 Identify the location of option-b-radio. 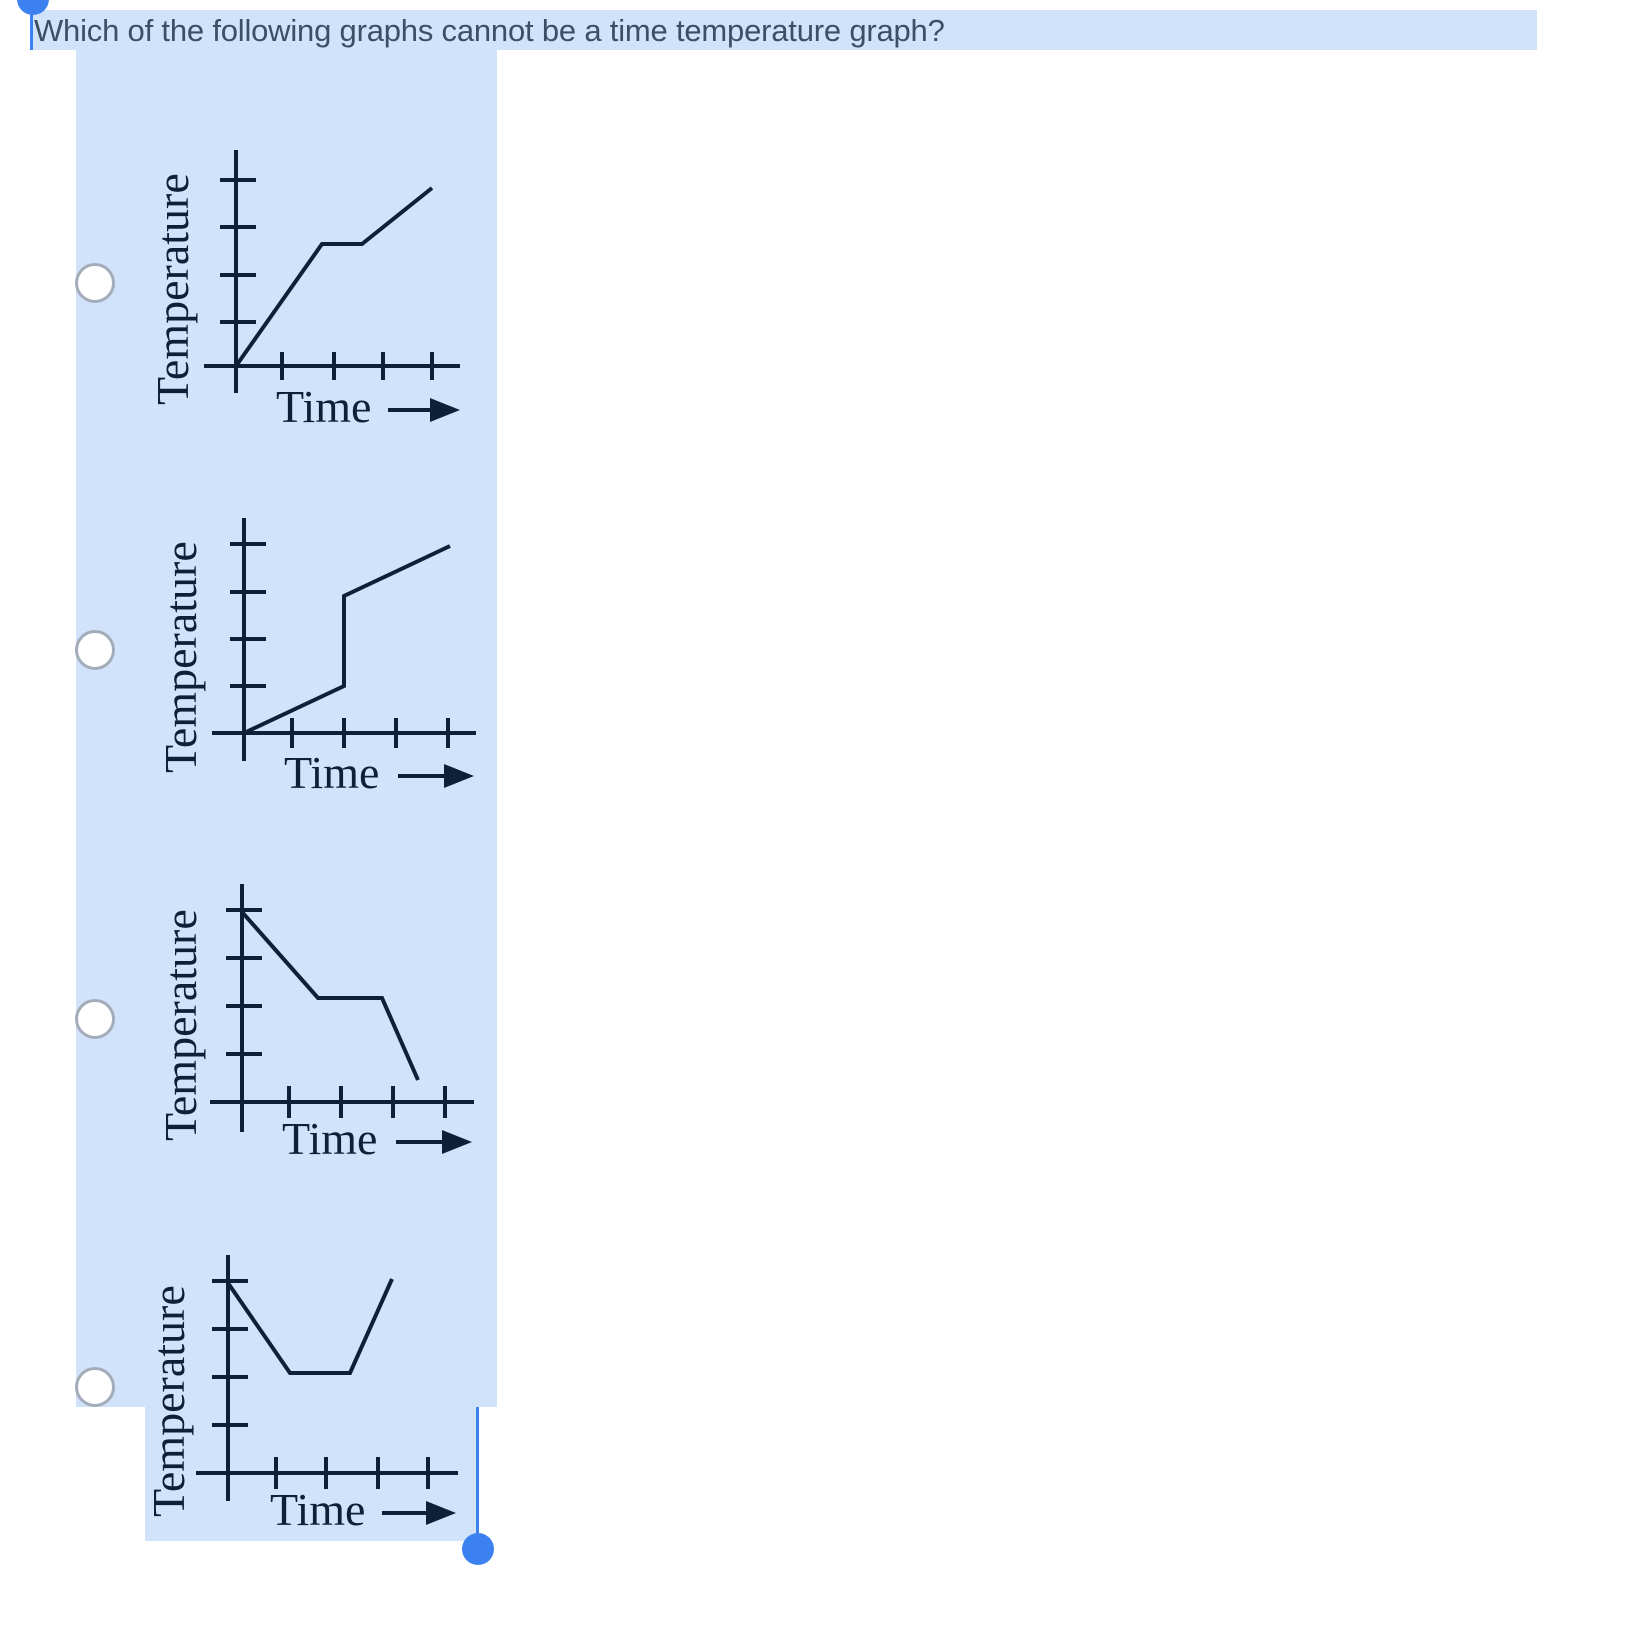
(95, 650).